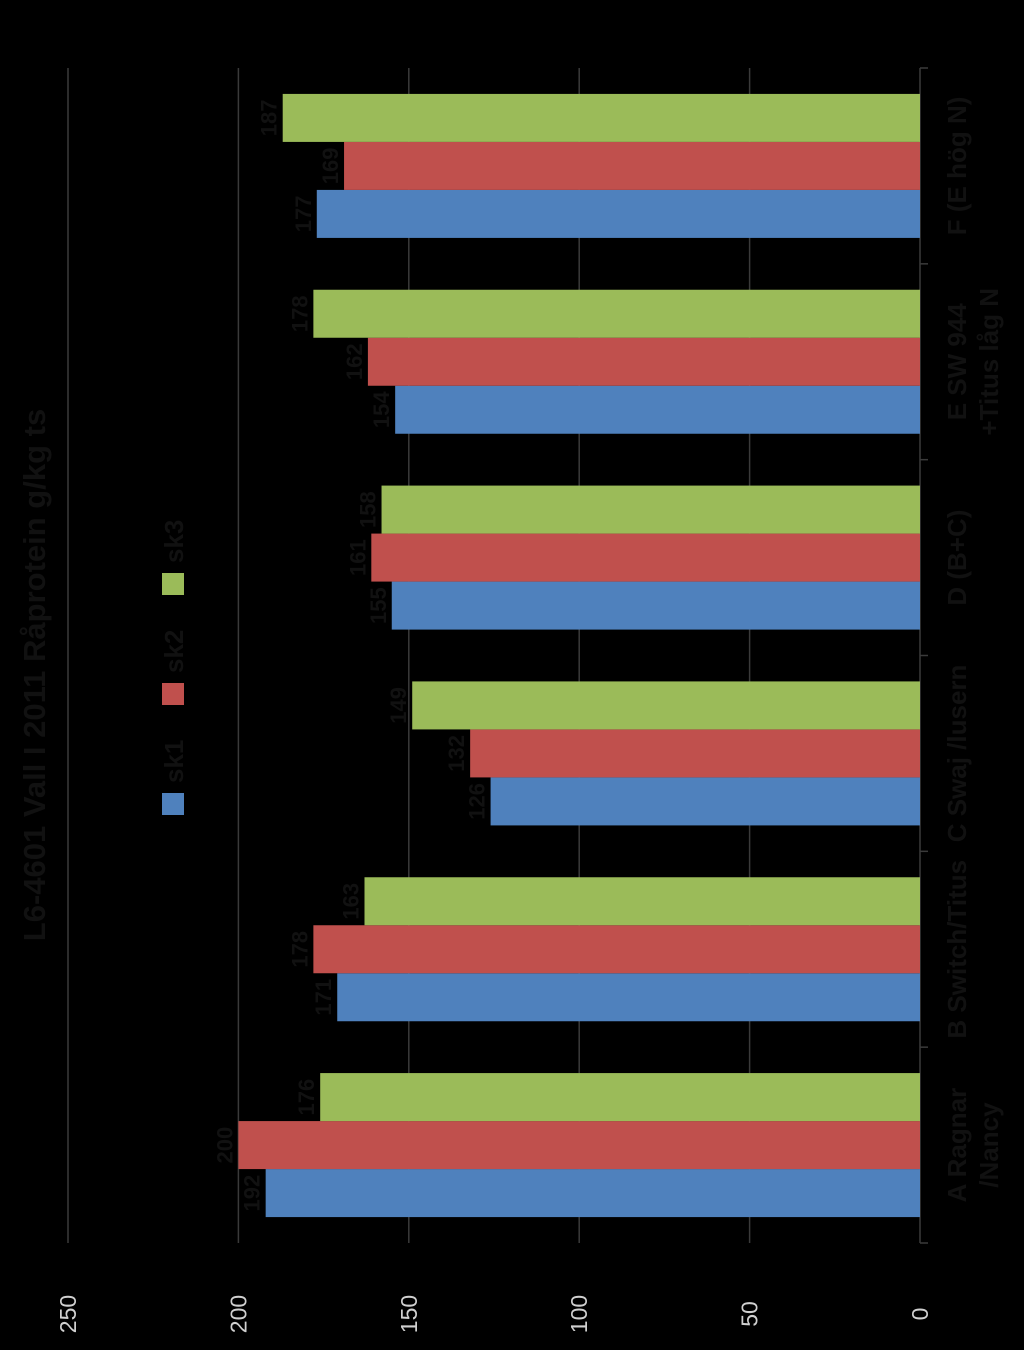  Describe the element at coordinates (323, 997) in the screenshot. I see `data-label: 171` at that location.